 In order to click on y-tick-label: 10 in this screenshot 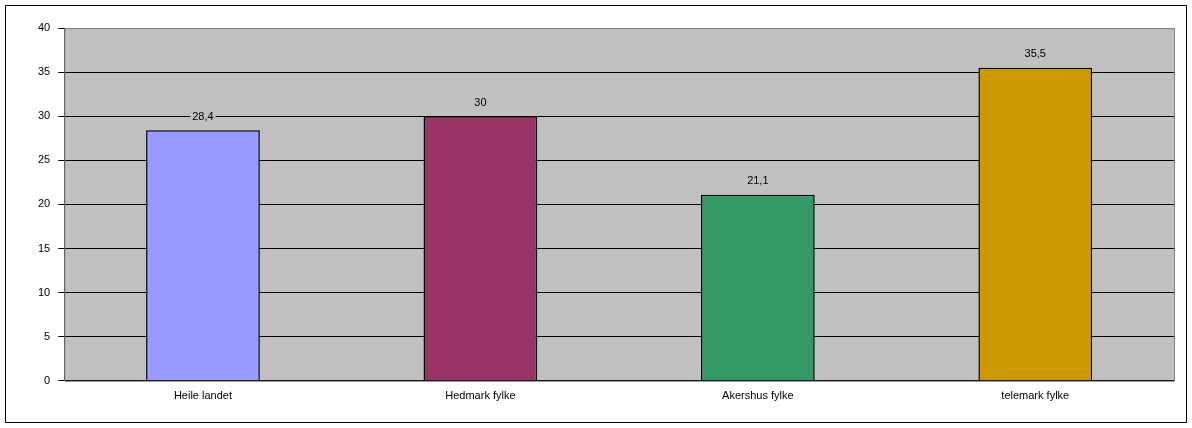, I will do `click(44, 291)`.